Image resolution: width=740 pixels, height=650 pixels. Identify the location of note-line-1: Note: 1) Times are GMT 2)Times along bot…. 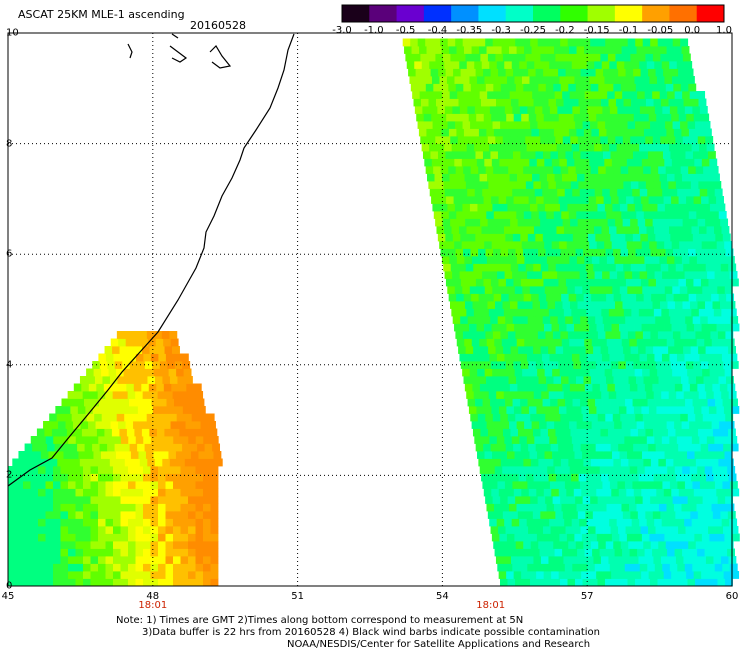
(320, 620).